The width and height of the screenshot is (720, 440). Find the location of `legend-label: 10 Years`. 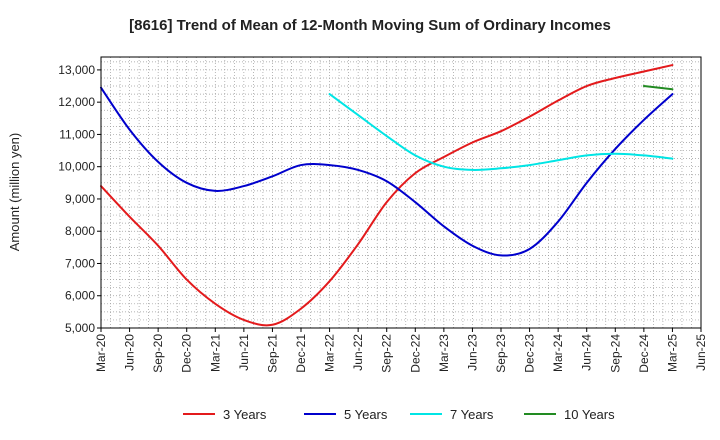

legend-label: 10 Years is located at coordinates (589, 414).